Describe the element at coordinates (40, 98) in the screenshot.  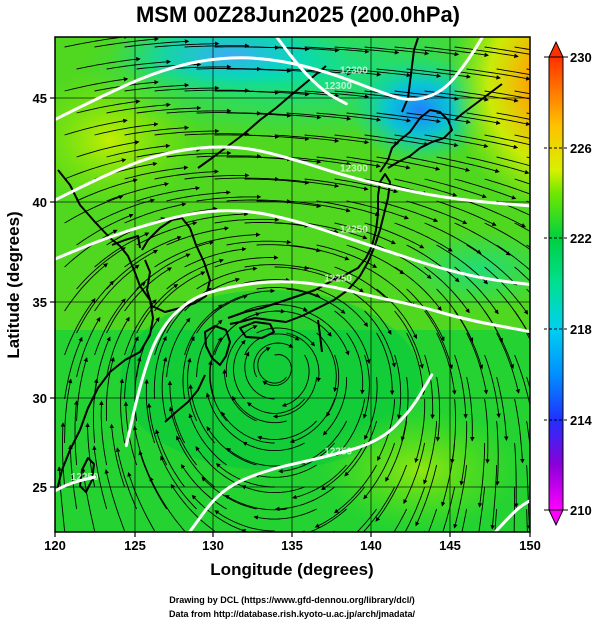
I see `y-tick-label: 45` at that location.